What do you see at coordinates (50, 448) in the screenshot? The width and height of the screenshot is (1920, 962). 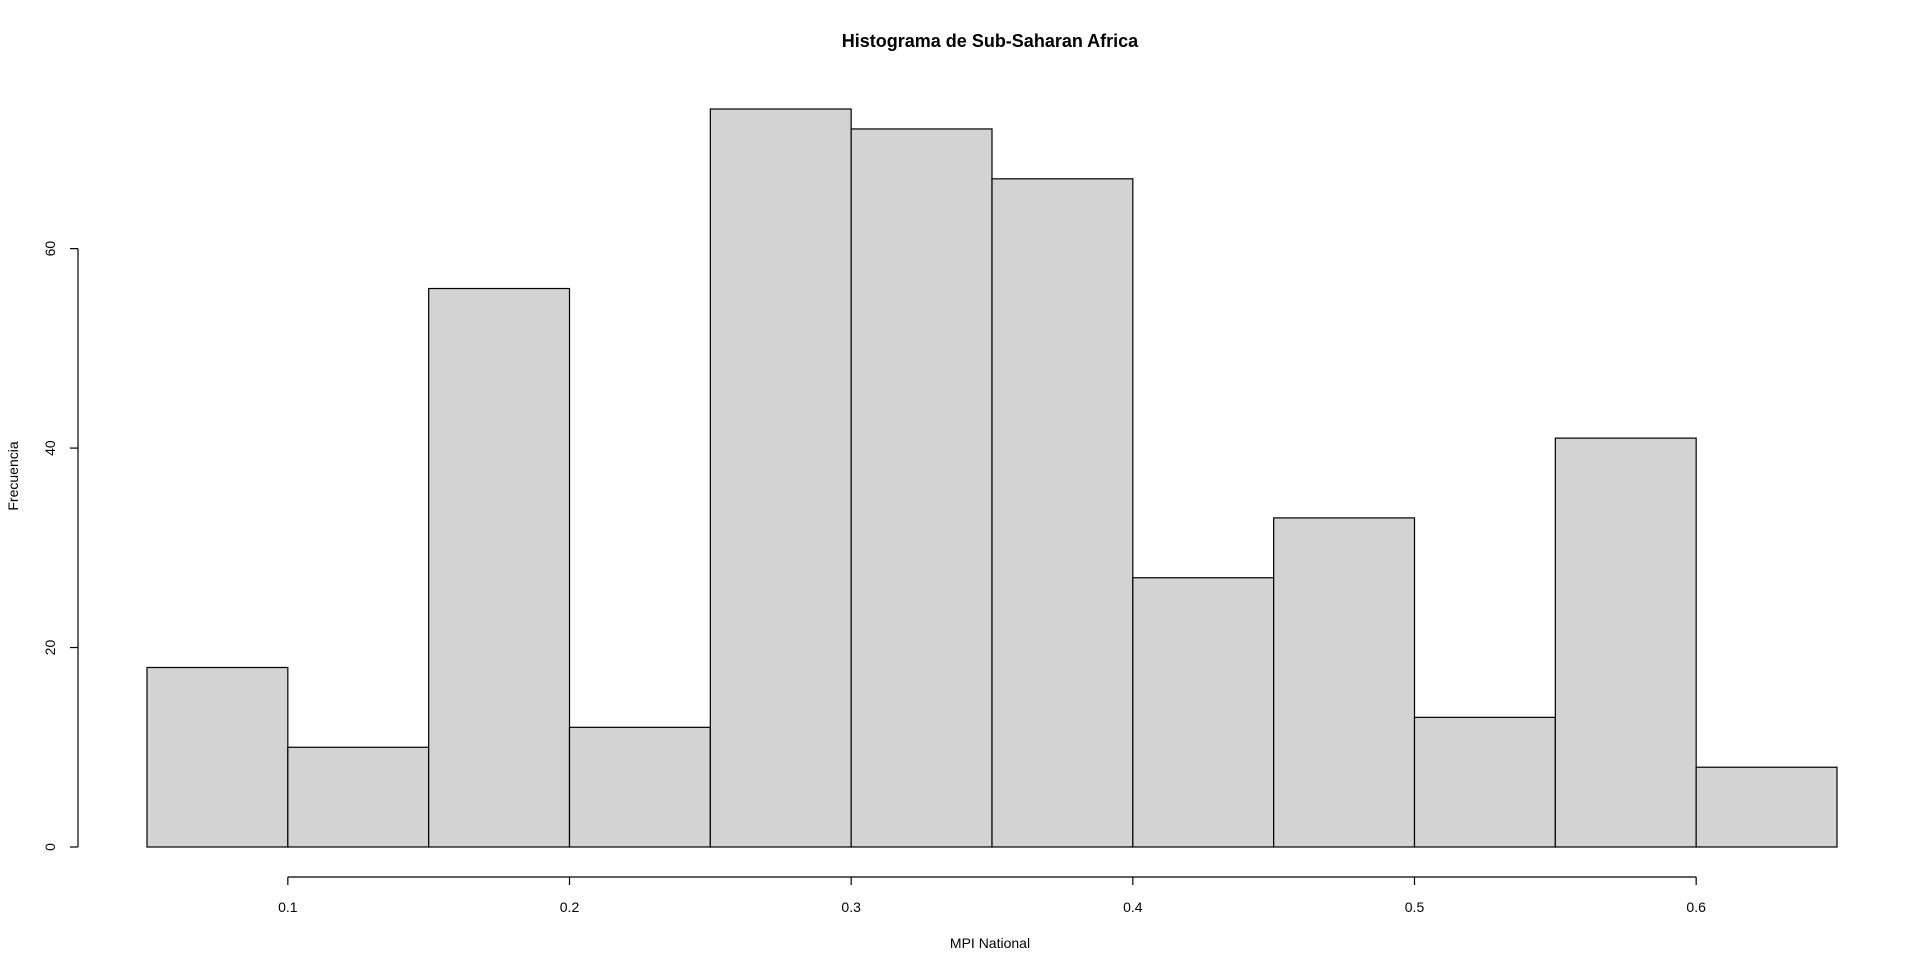 I see `y-tick-label: 40` at bounding box center [50, 448].